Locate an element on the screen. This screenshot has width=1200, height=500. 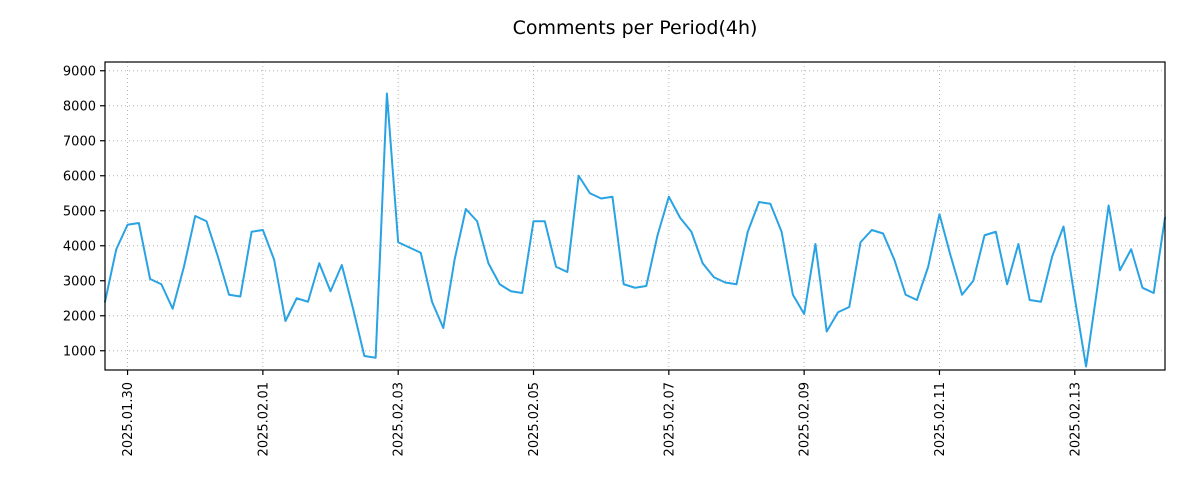
y-tick-label: 1000 is located at coordinates (79, 351).